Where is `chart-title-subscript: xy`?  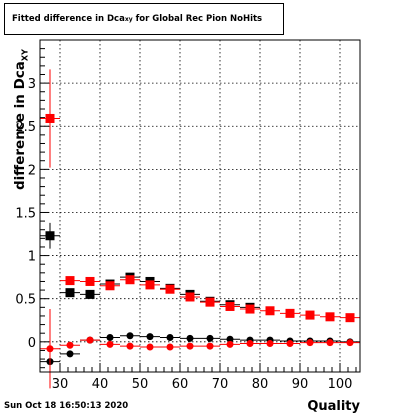
chart-title-subscript: xy is located at coordinates (128, 19).